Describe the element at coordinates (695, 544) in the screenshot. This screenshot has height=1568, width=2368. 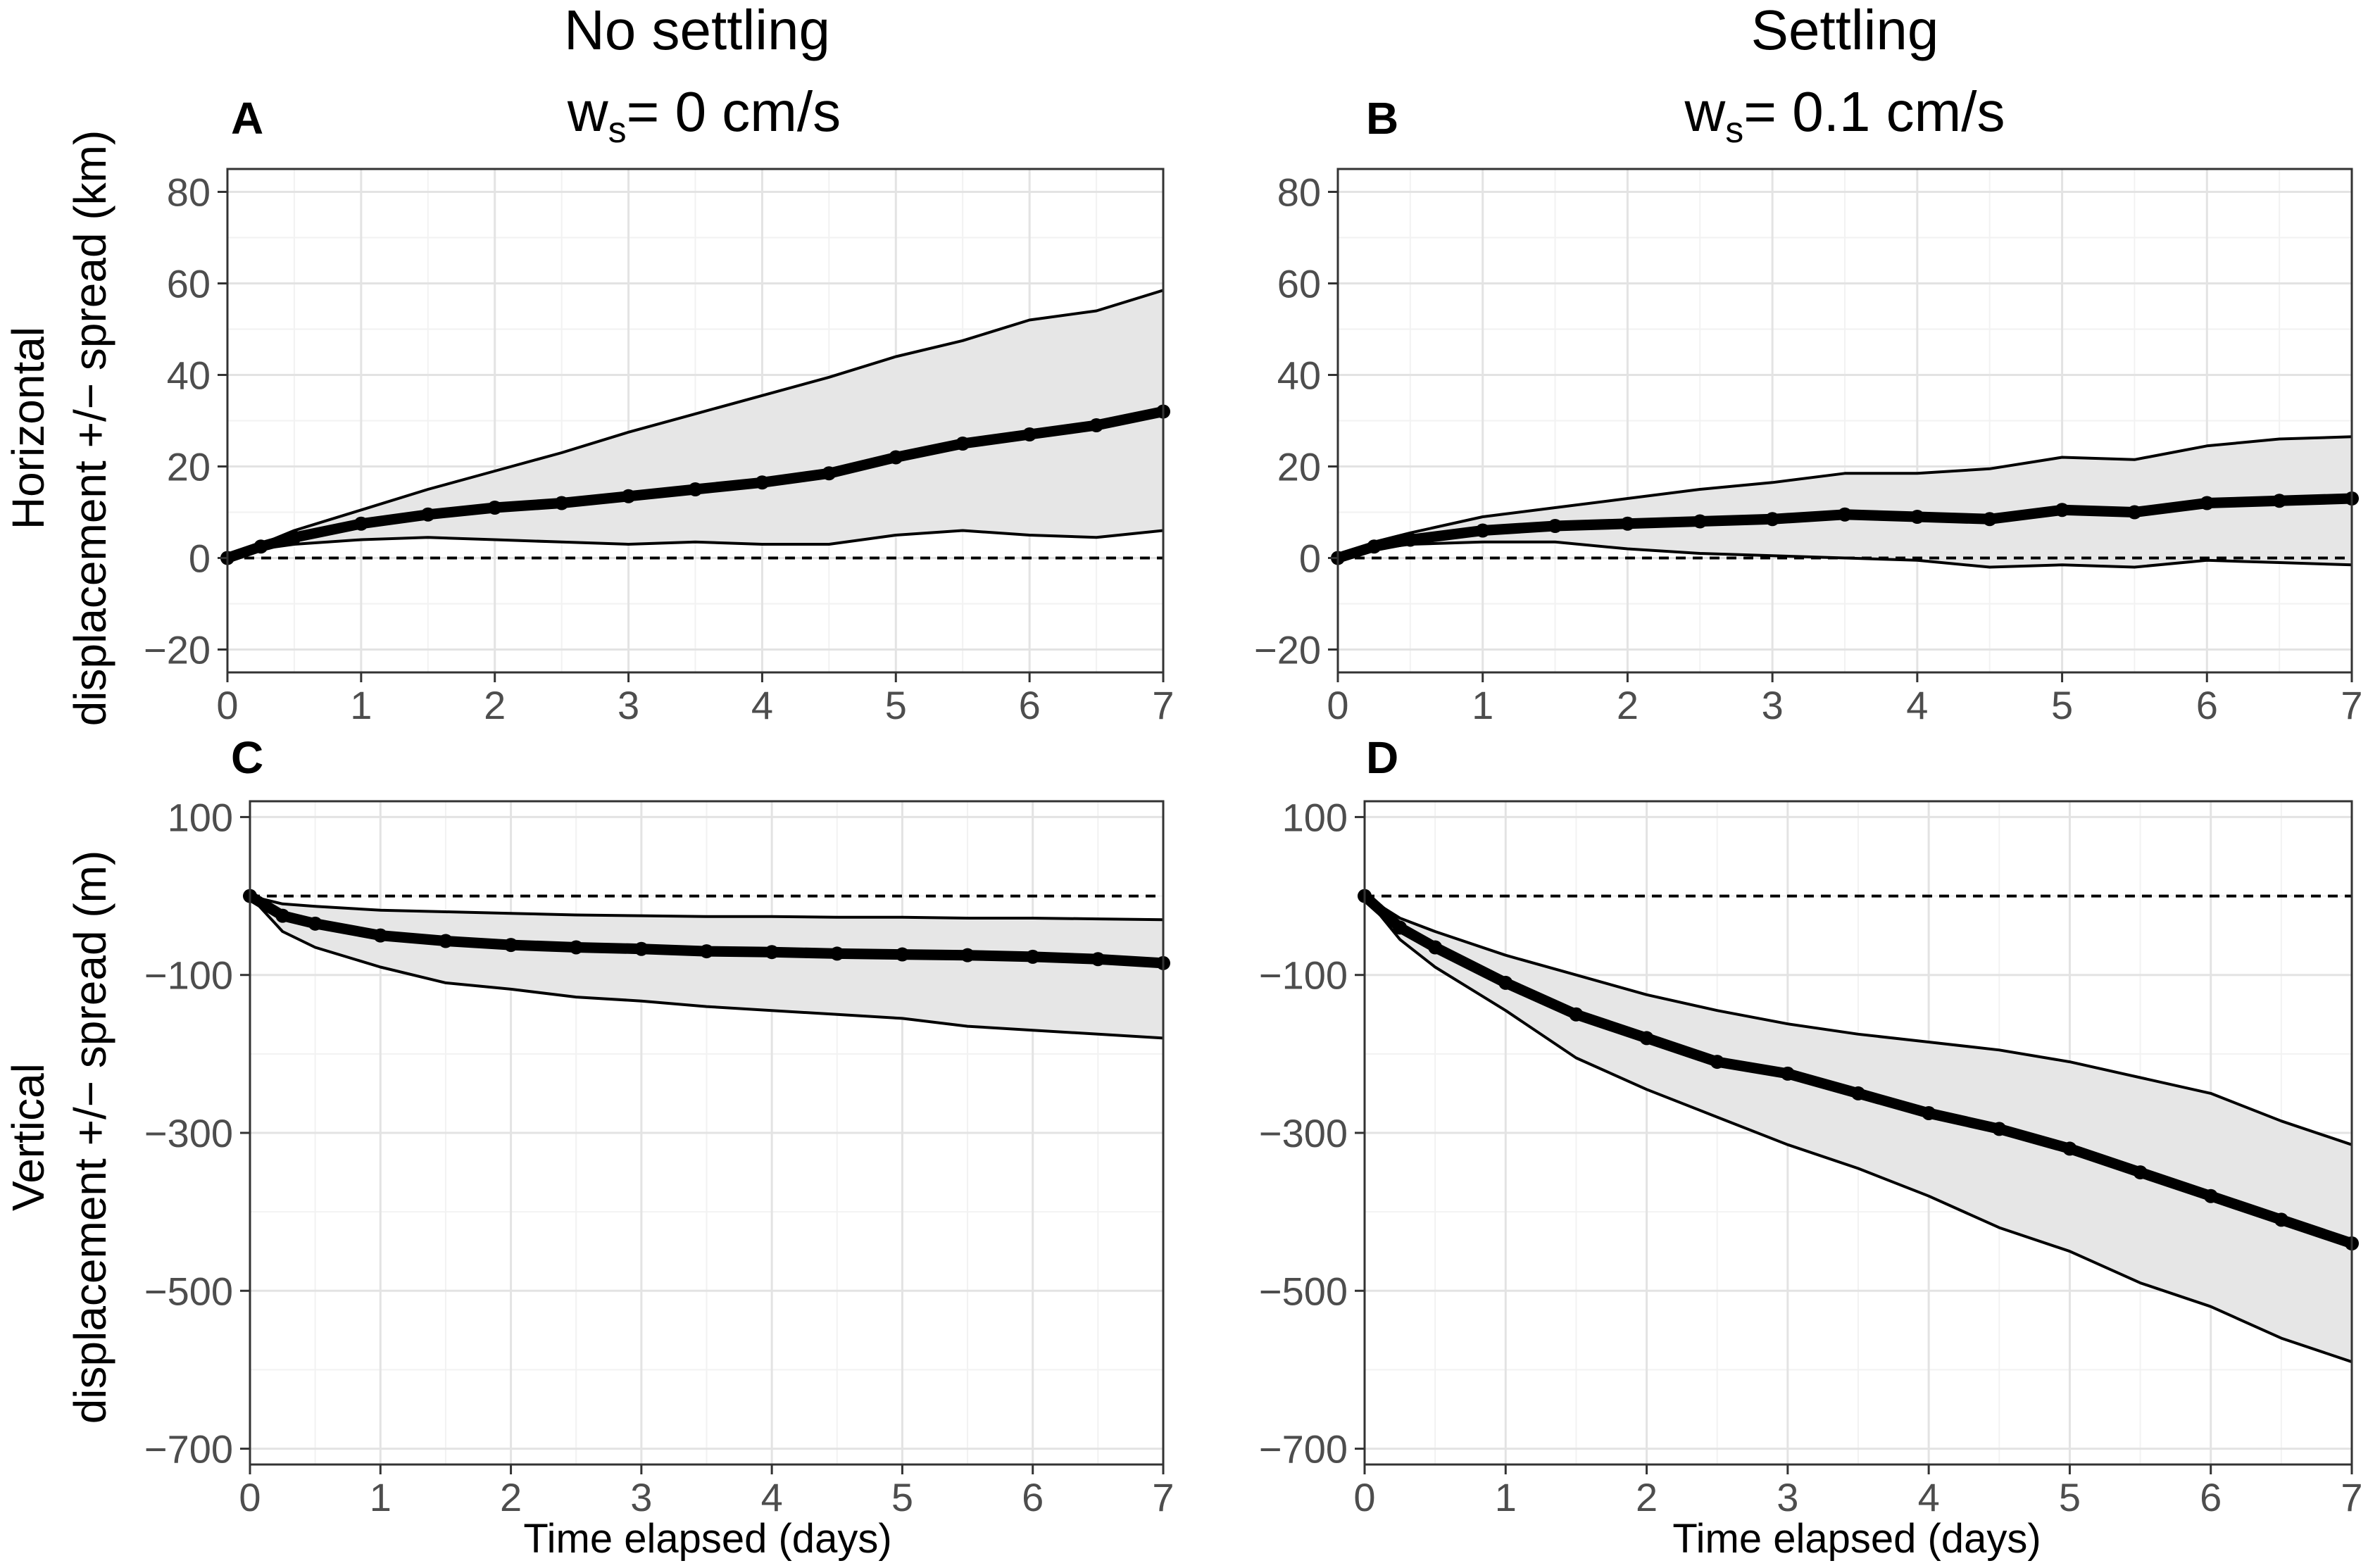
I see `lower-spread-line` at that location.